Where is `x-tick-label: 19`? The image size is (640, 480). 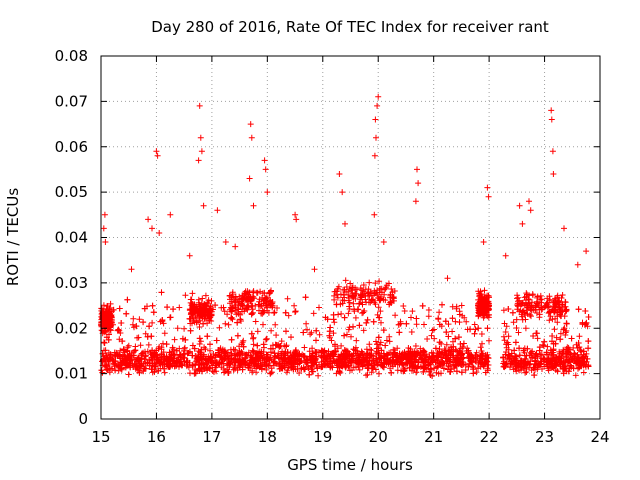
x-tick-label: 19 is located at coordinates (322, 437).